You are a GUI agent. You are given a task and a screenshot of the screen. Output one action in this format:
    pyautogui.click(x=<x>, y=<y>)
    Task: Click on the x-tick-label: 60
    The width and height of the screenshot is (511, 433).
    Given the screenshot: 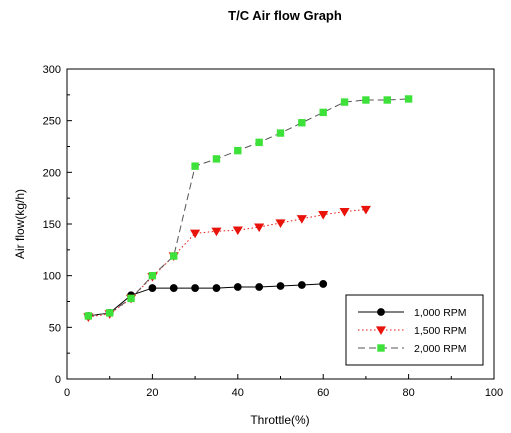 What is the action you would take?
    pyautogui.click(x=323, y=393)
    